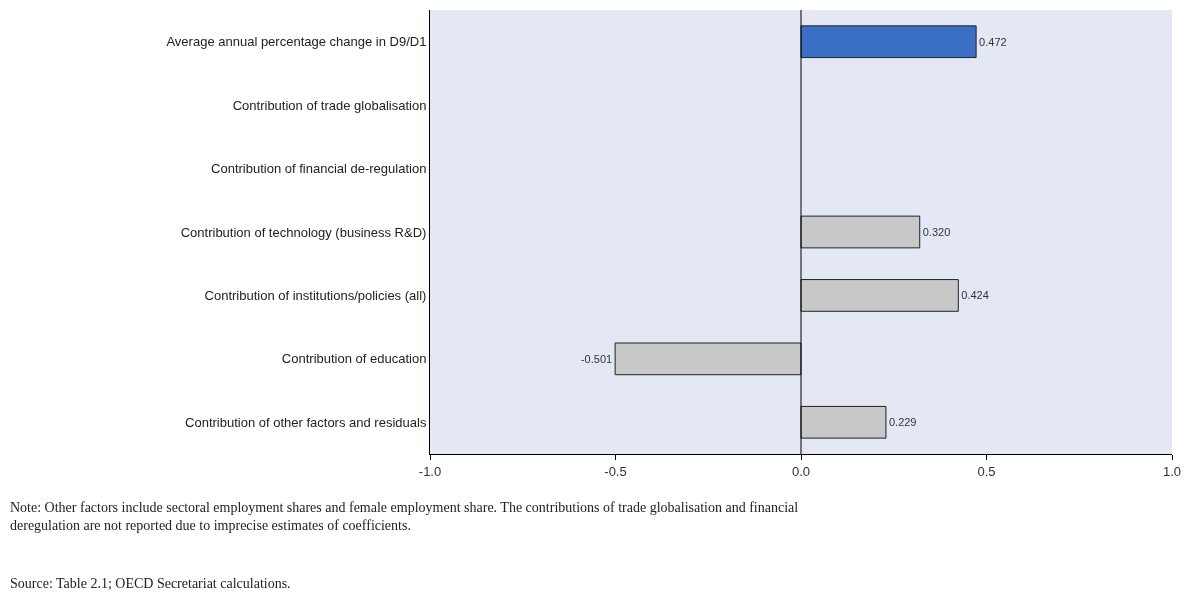  What do you see at coordinates (306, 422) in the screenshot?
I see `y-tick-label: Contribution of other factors and residuals` at bounding box center [306, 422].